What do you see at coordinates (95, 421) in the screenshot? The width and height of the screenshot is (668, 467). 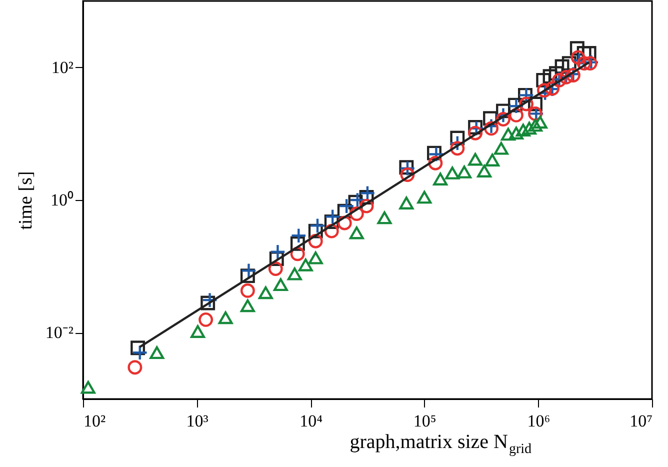 I see `x-tick-label: 10²` at bounding box center [95, 421].